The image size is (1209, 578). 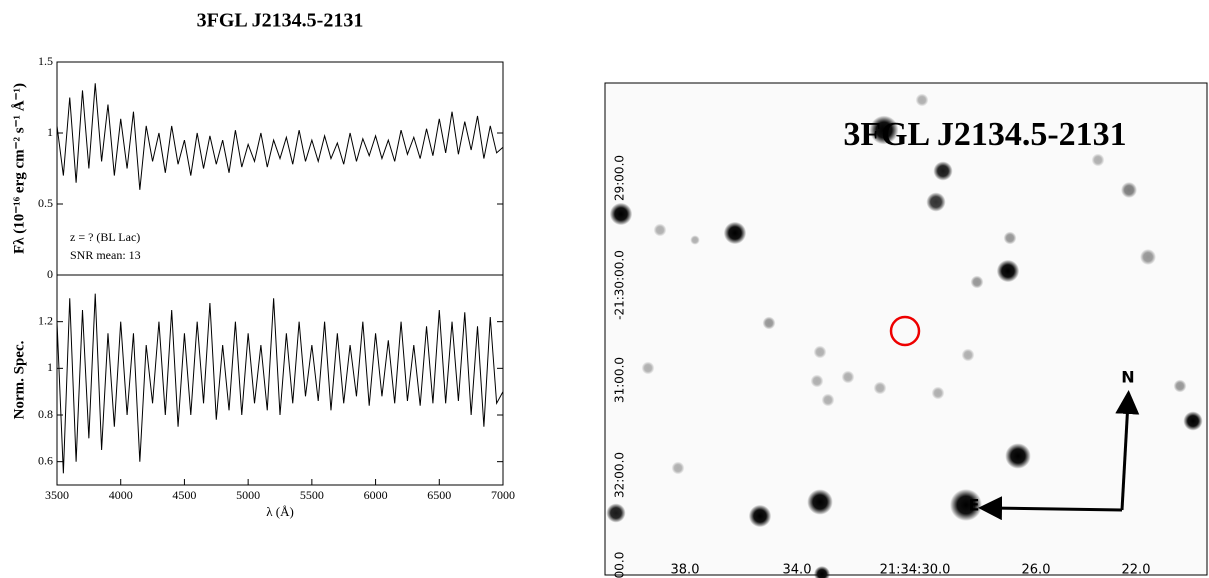 I want to click on dec-tick-label: 29:00.0, so click(x=620, y=178).